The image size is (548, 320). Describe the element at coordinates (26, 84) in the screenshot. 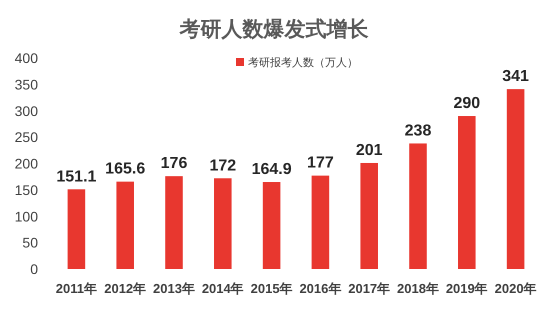

I see `y-tick-label: 350` at that location.